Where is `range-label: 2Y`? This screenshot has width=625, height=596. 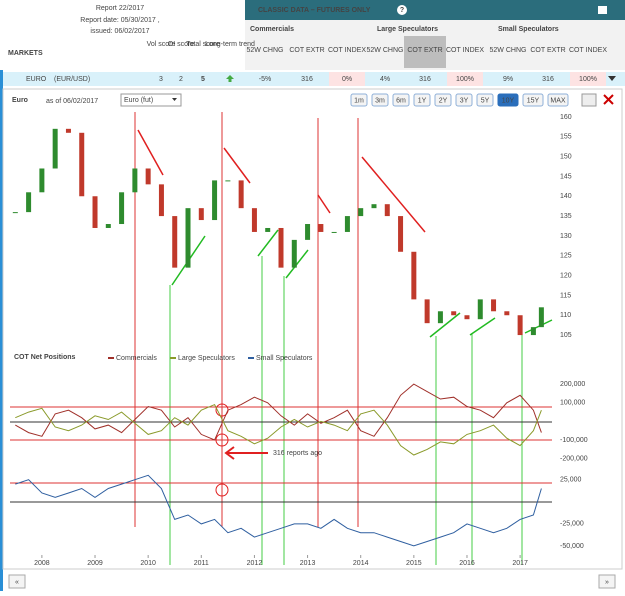 range-label: 2Y is located at coordinates (443, 100).